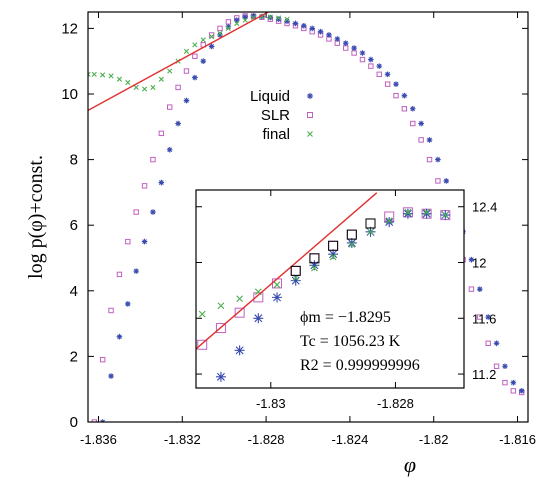 This screenshot has width=540, height=484. Describe the element at coordinates (270, 96) in the screenshot. I see `legend-label-liquid: Liquid` at that location.